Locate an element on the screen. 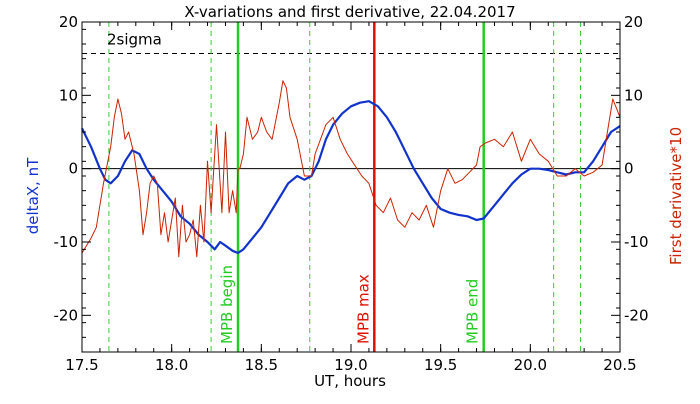 This screenshot has width=700, height=404. x-tick-label: 18.0 is located at coordinates (171, 365).